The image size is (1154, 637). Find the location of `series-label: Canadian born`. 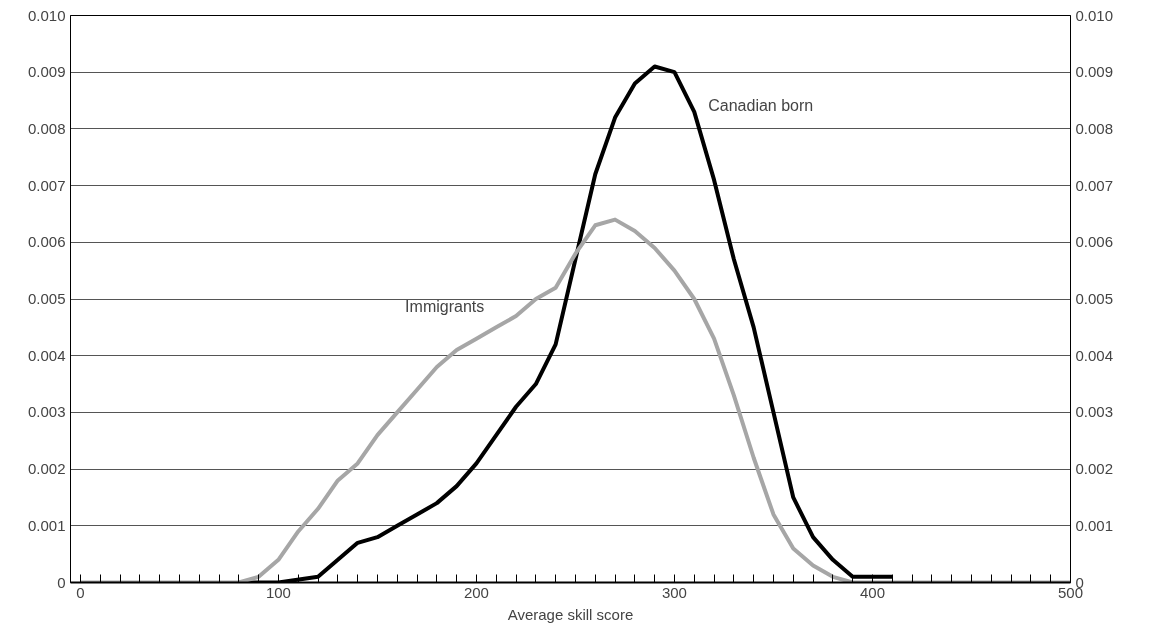

series-label: Canadian born is located at coordinates (761, 106).